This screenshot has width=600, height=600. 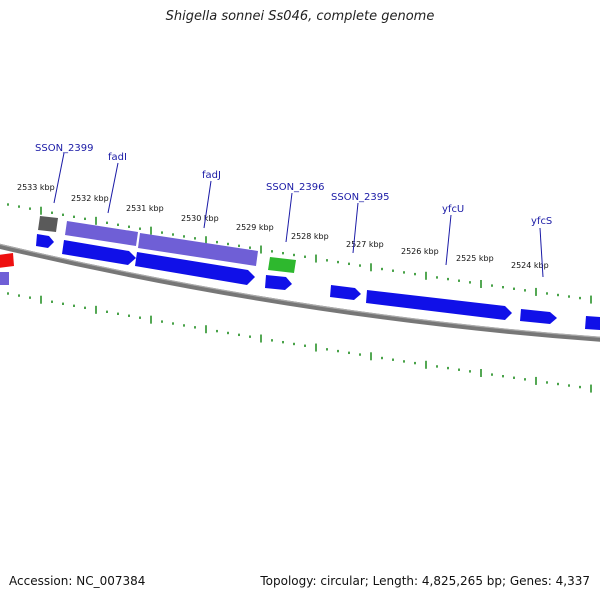 I want to click on kbp-label-2532: 2532 kbp, so click(x=90, y=198).